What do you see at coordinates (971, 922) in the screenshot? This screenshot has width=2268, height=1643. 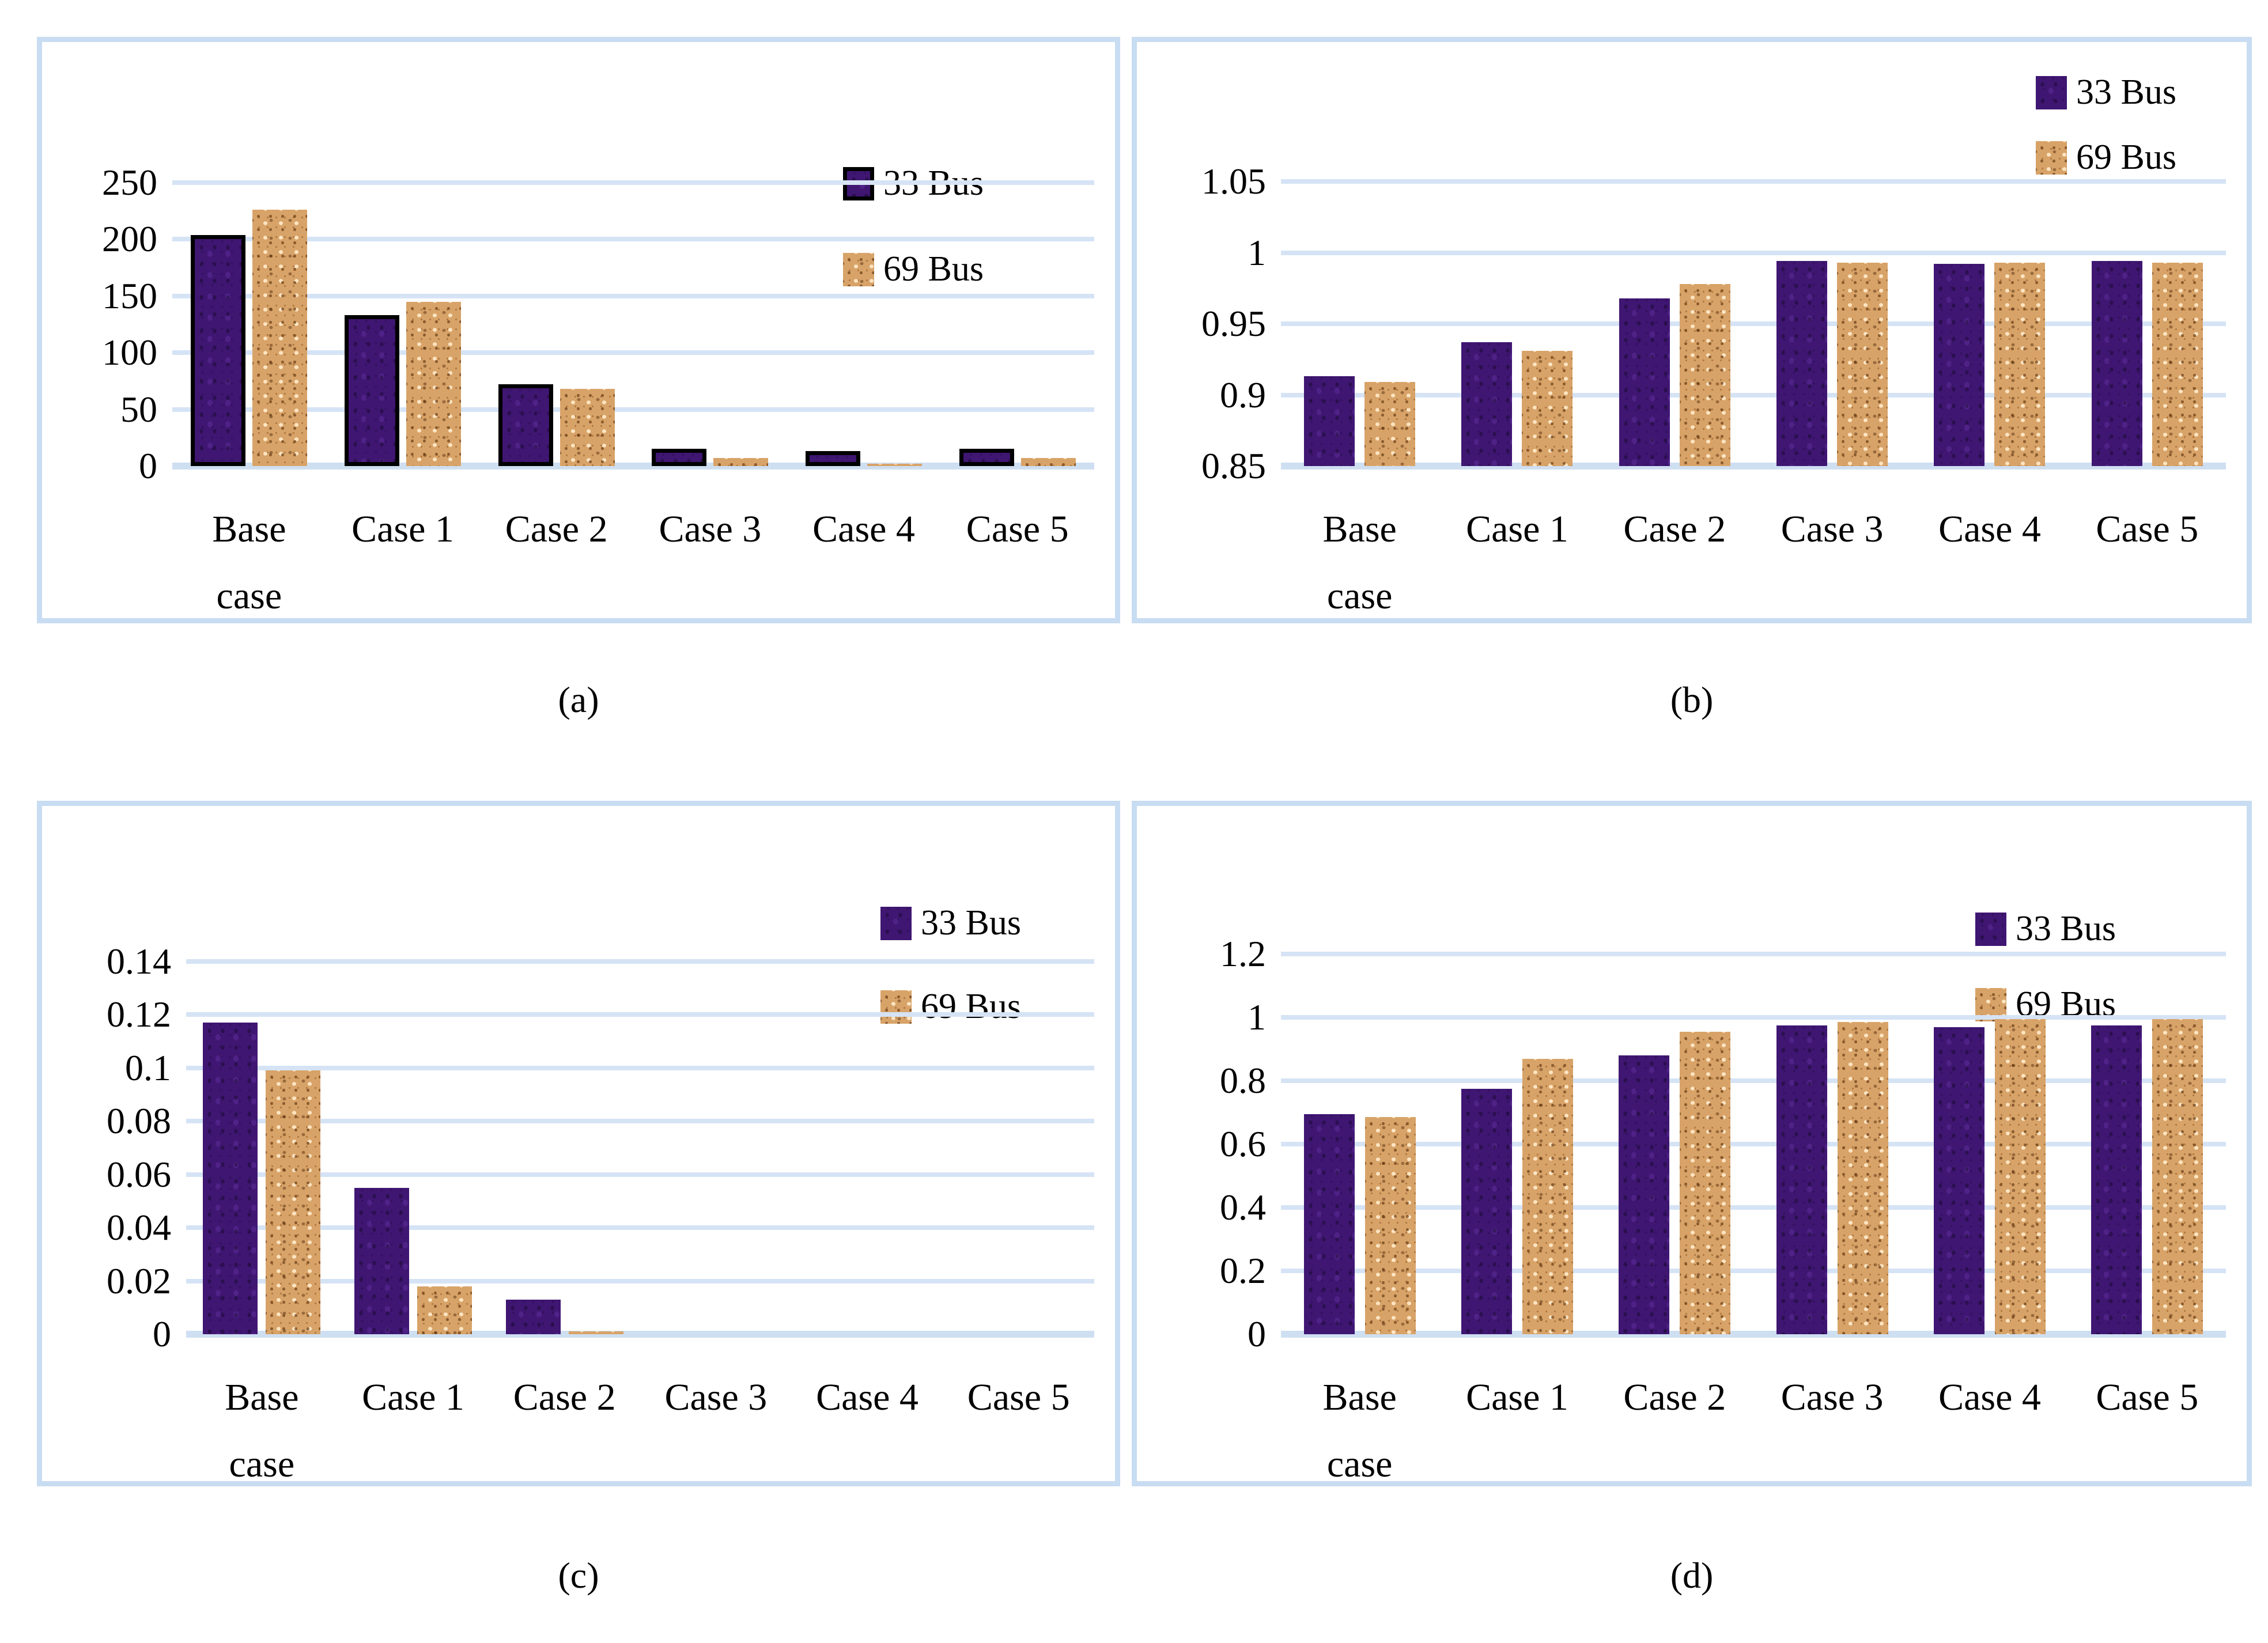 I see `legend-label-33-bus: 33 Bus` at bounding box center [971, 922].